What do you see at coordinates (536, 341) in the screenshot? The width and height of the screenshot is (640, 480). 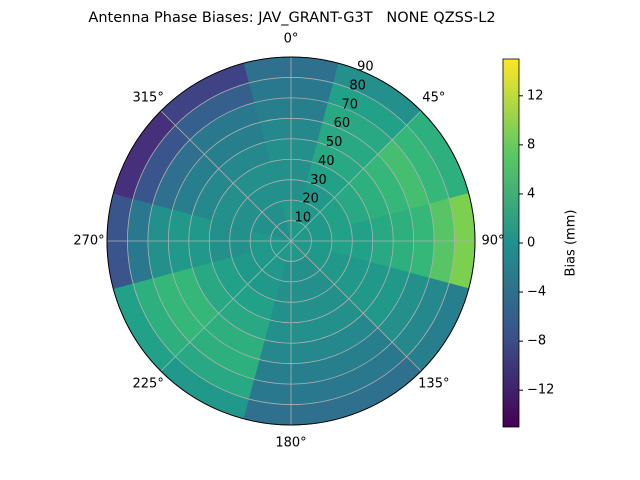 I see `colorbar-tick-label: −8` at bounding box center [536, 341].